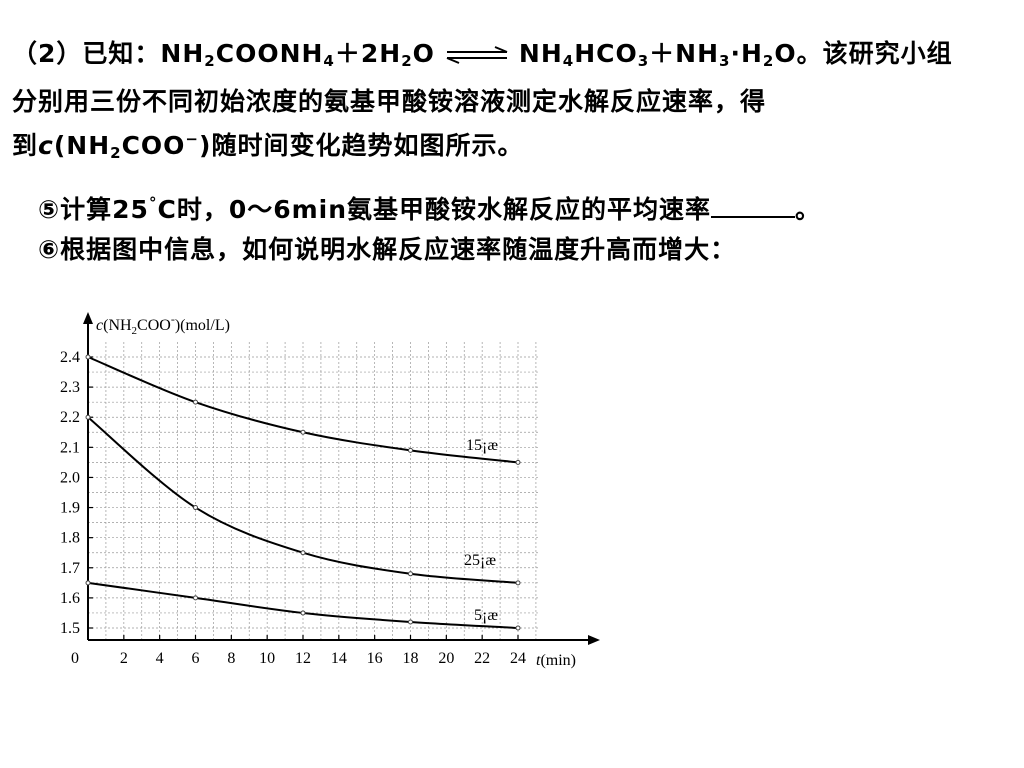  Describe the element at coordinates (430, 209) in the screenshot. I see `question-5: ⑤计算25°C时，0～6min氨基甲酸铵水解反应的平均速率。` at that location.